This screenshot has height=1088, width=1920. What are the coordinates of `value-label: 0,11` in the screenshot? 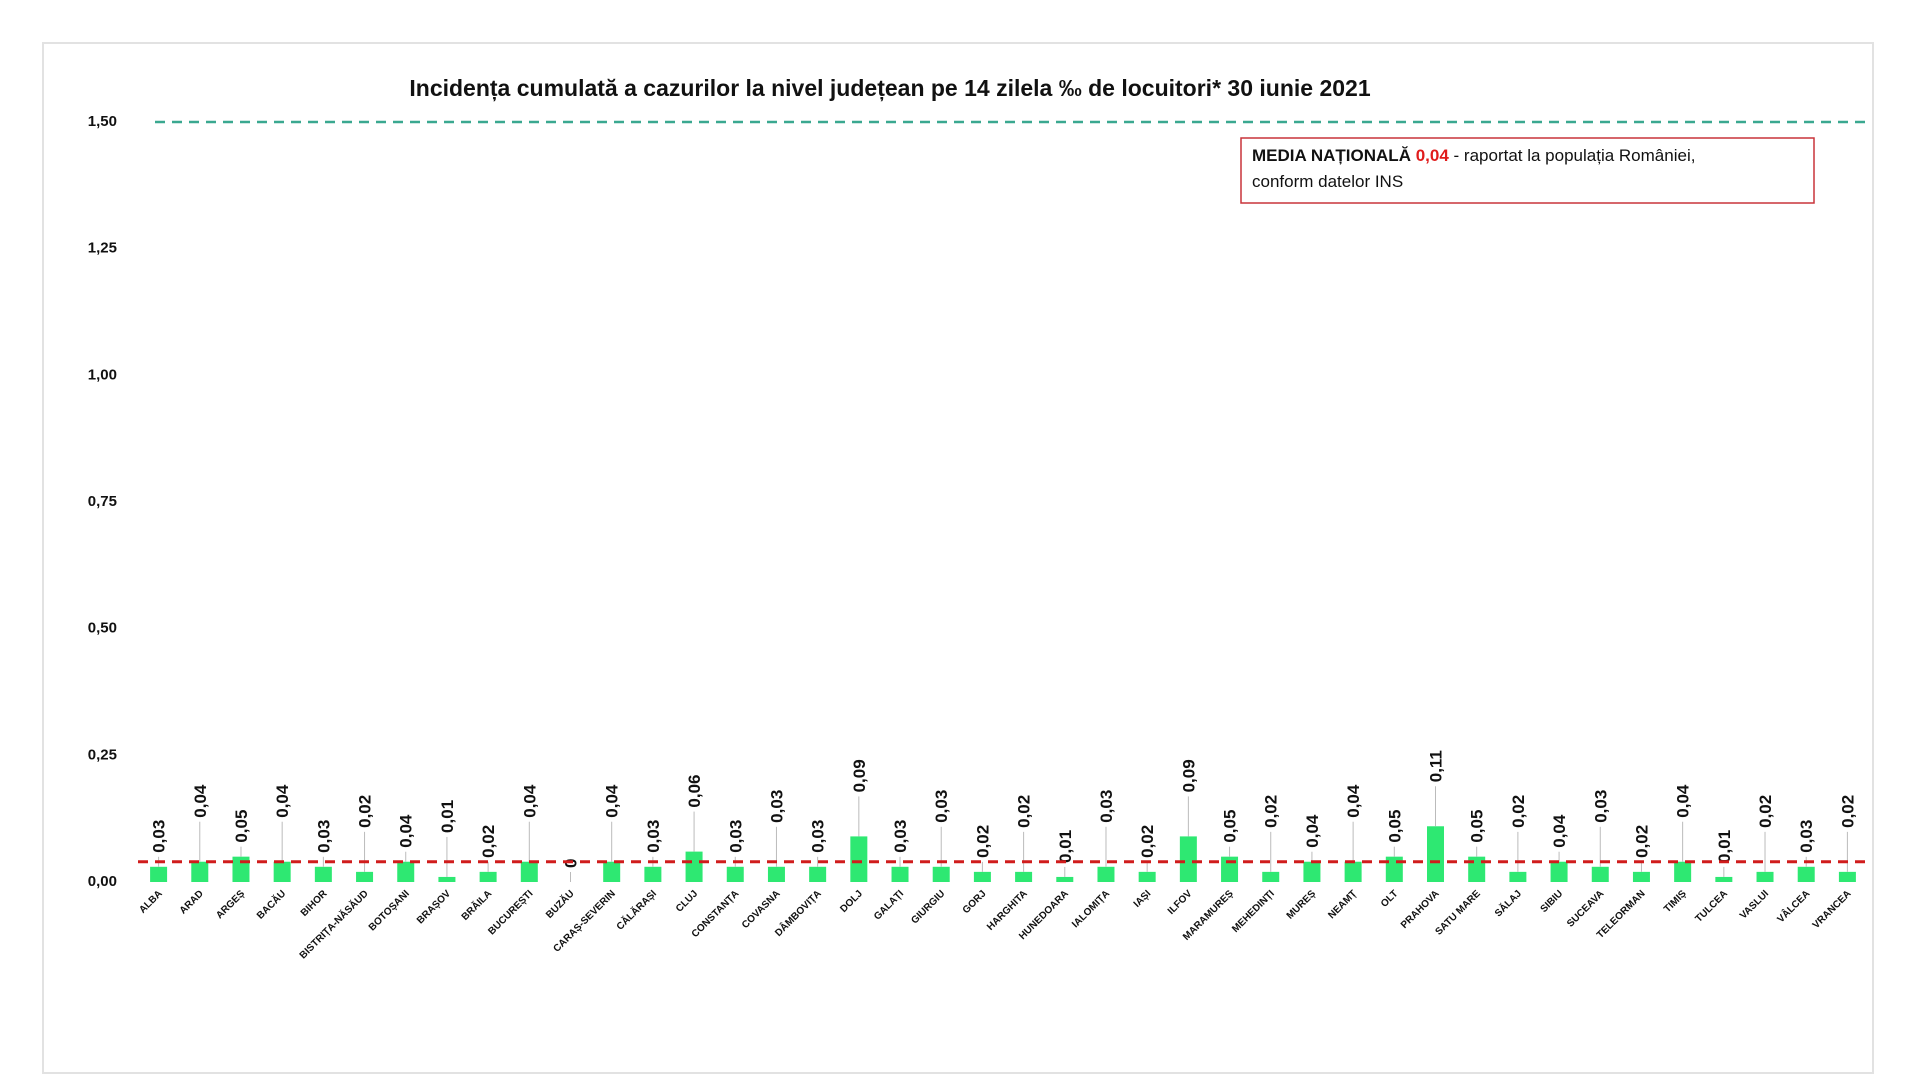 It's located at (1436, 766).